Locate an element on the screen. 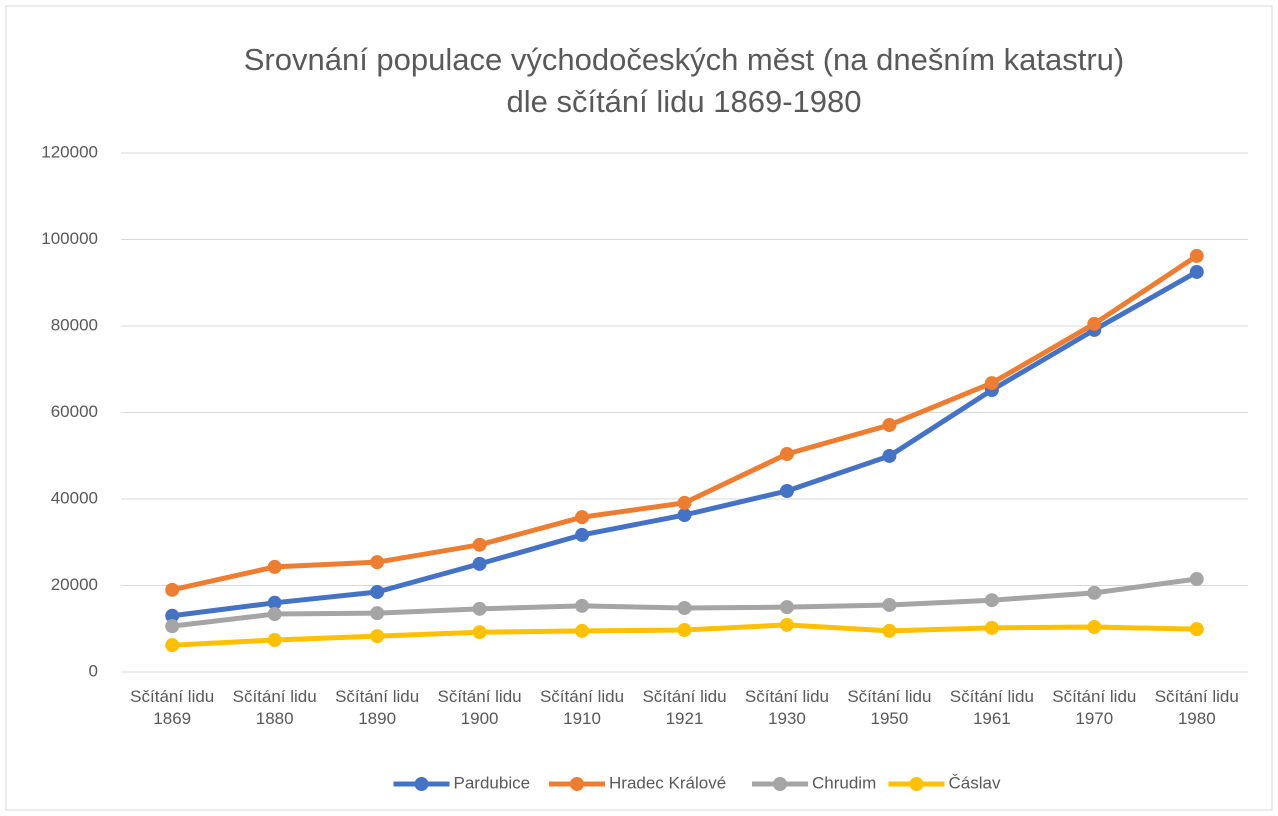  x-tick-label: Sčítání lidu 1930 is located at coordinates (786, 707).